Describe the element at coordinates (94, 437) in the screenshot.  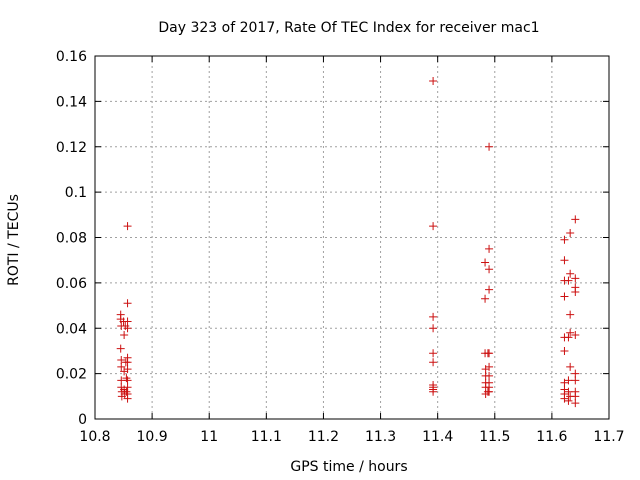
I see `x-tick-label: 10.8` at that location.